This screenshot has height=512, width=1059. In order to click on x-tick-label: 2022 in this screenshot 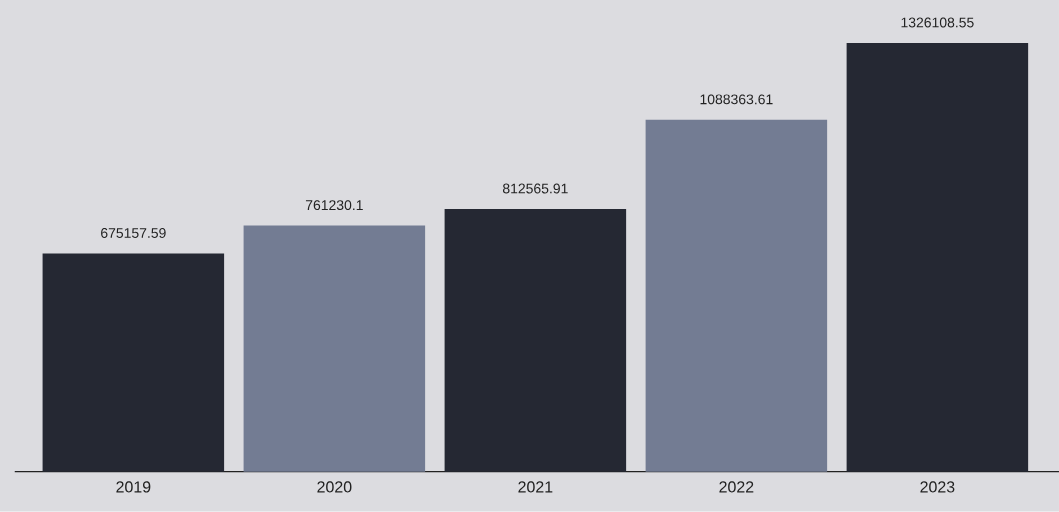, I will do `click(736, 487)`.